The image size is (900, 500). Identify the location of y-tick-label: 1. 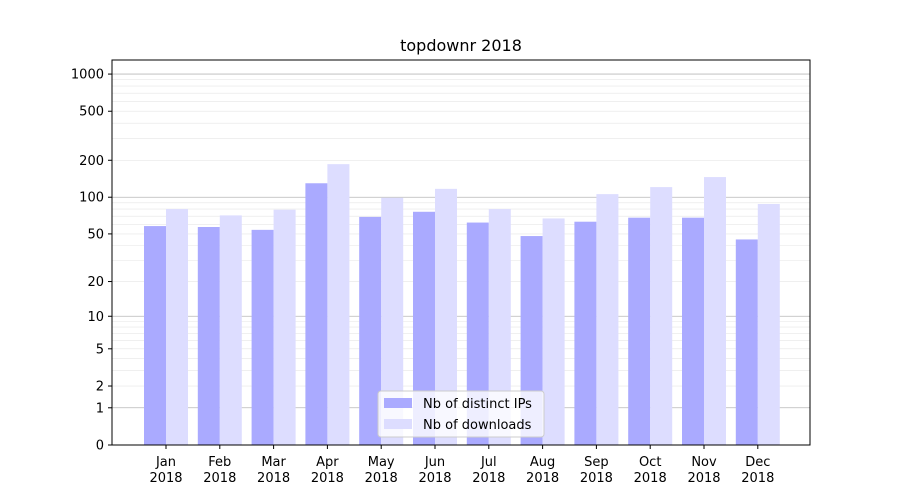
(100, 408).